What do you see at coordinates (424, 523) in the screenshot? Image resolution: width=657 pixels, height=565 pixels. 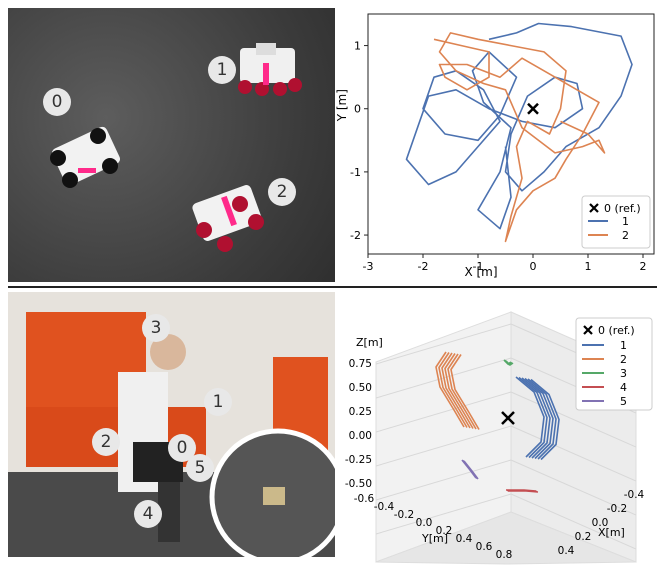 I see `y-tick-label: 0.0` at bounding box center [424, 523].